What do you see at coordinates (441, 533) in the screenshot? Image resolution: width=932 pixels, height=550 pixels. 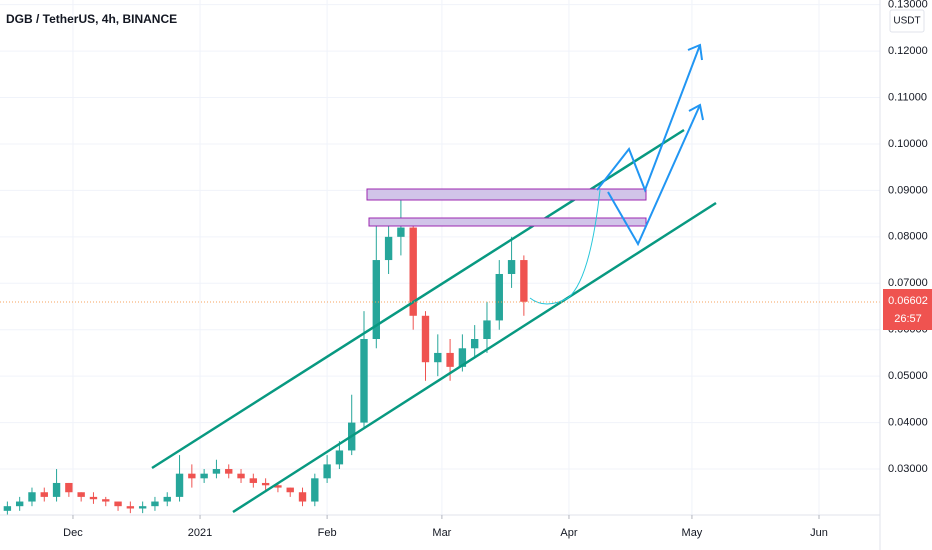 I see `x-tick-label: Mar` at bounding box center [441, 533].